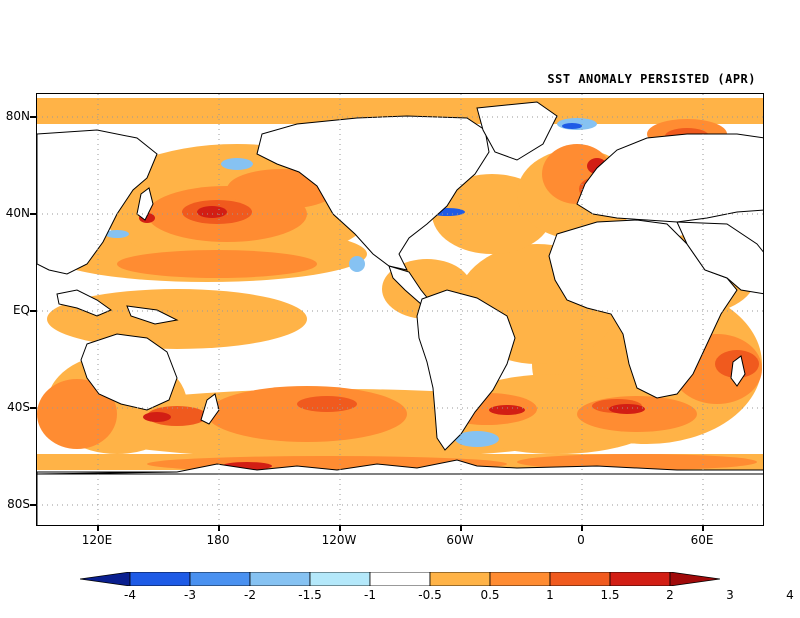 The image size is (800, 618). I want to click on lon-label-120w: 120W, so click(339, 540).